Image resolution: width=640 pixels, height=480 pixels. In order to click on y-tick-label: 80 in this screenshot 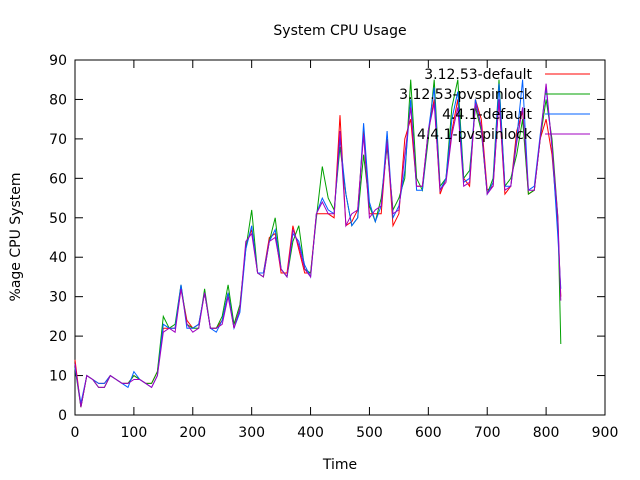, I will do `click(58, 100)`.